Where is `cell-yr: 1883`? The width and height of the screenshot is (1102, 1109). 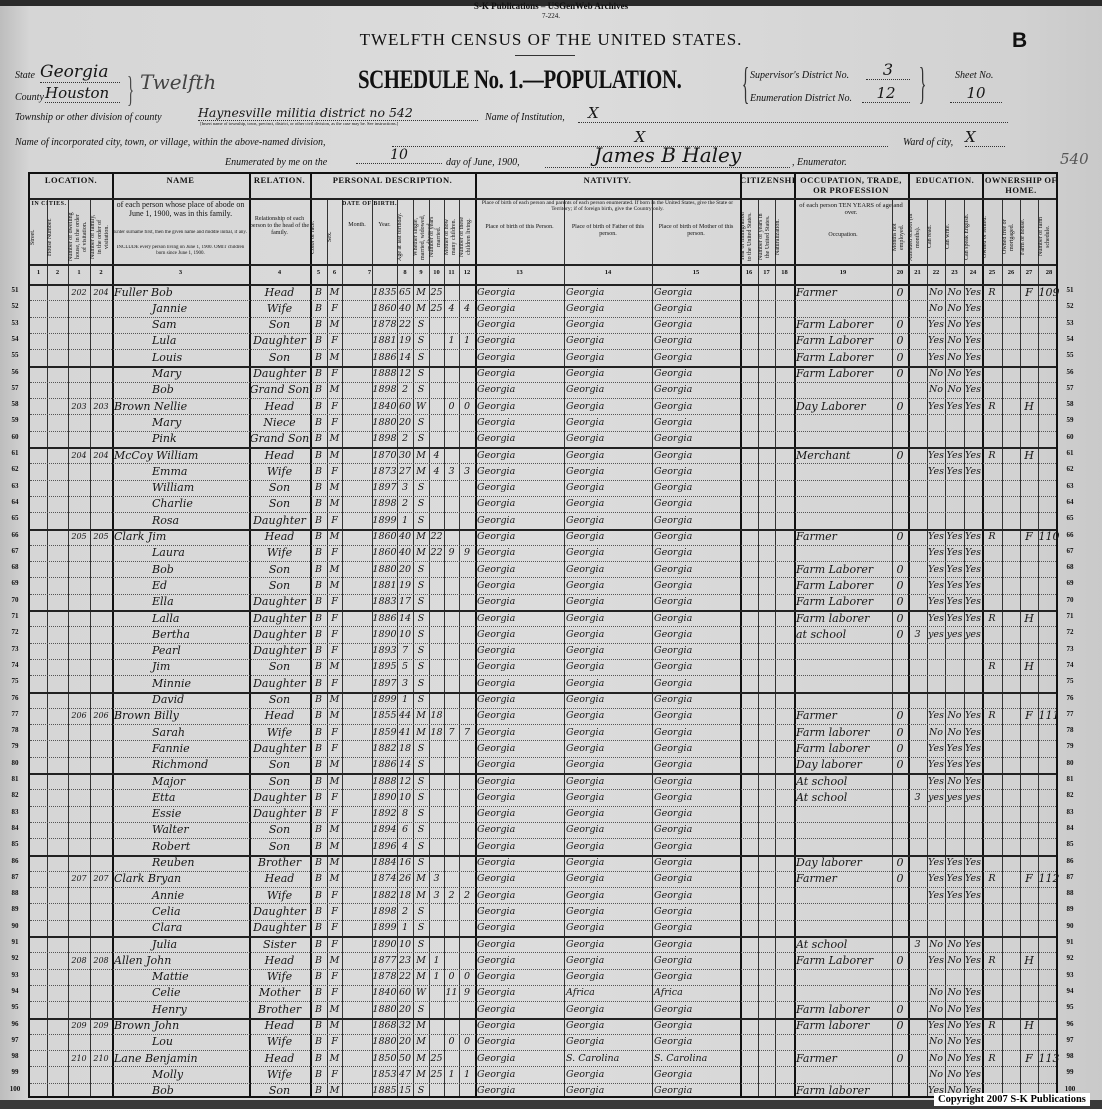
cell-yr: 1883 is located at coordinates (384, 602).